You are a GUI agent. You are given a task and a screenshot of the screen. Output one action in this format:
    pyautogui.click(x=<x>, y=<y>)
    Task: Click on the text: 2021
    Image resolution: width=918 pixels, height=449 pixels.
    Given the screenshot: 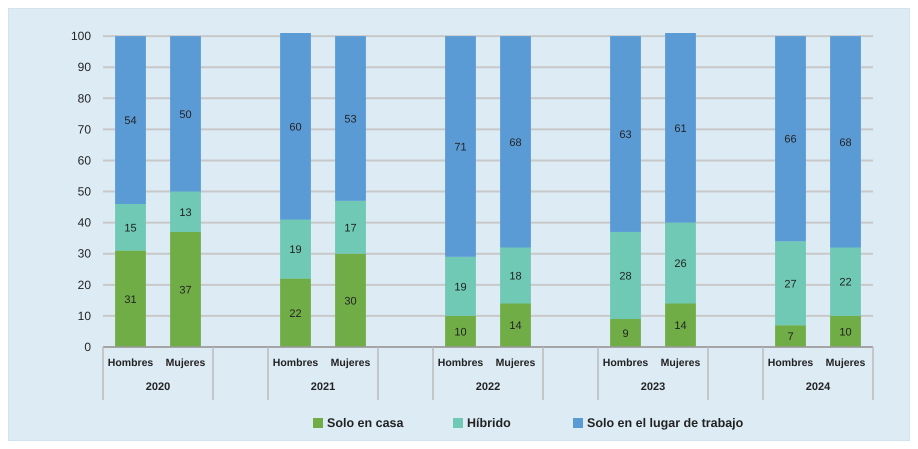 What is the action you would take?
    pyautogui.click(x=323, y=387)
    